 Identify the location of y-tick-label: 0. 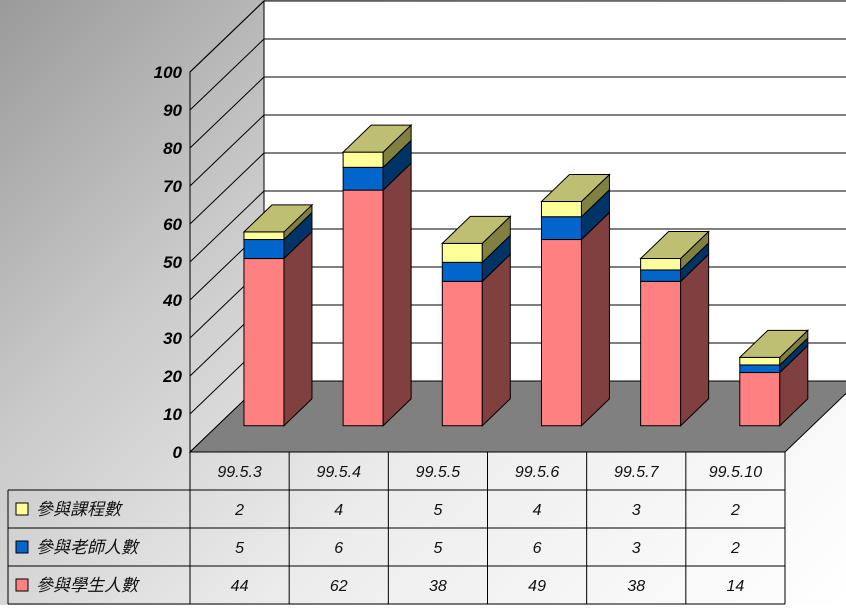
(178, 452).